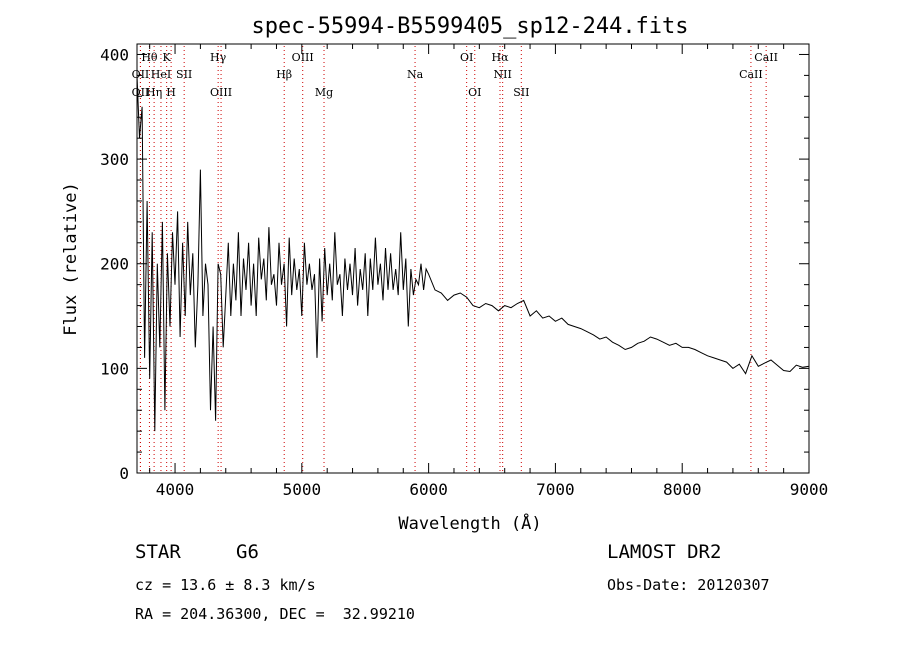 Image resolution: width=900 pixels, height=650 pixels. What do you see at coordinates (158, 552) in the screenshot?
I see `object-class: STAR` at bounding box center [158, 552].